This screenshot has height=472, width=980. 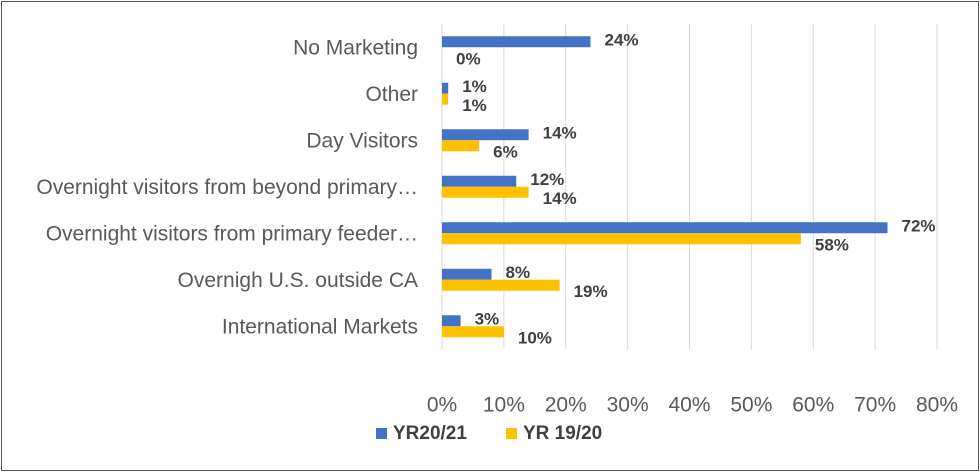 I want to click on category-label: Overnigh U.S. outside CA, so click(x=298, y=280).